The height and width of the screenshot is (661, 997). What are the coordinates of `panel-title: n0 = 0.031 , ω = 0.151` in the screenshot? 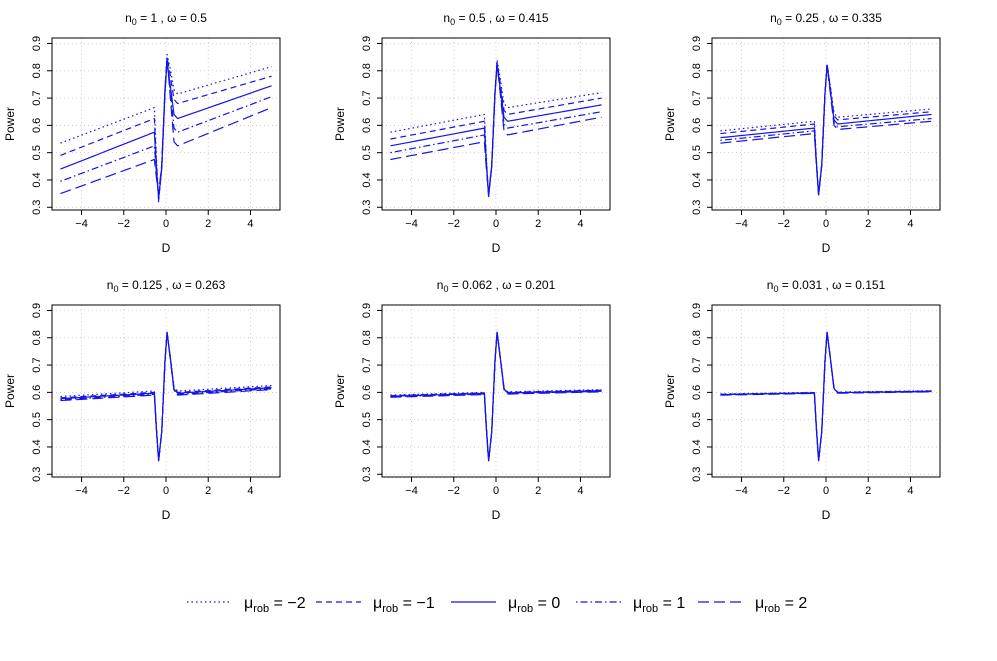 It's located at (826, 286).